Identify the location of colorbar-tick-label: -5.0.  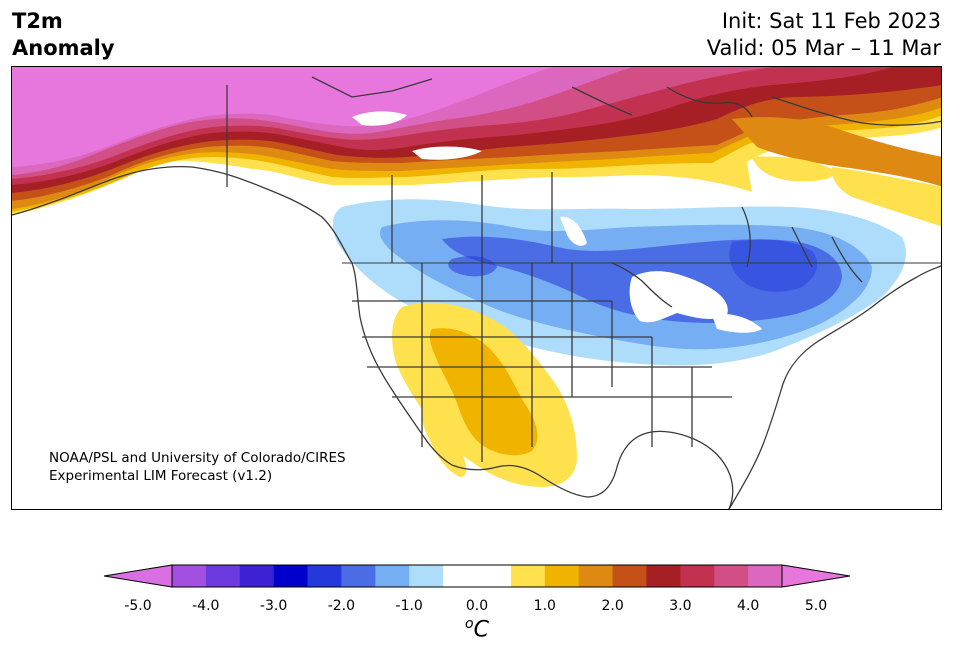
(138, 606).